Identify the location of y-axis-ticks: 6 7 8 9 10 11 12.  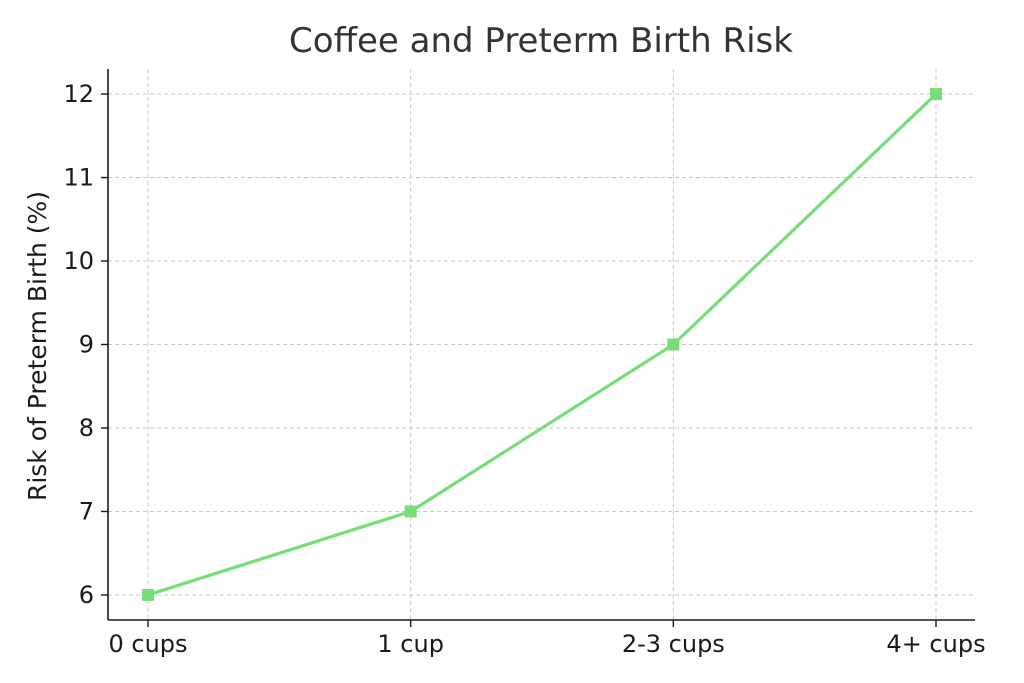
(85, 344).